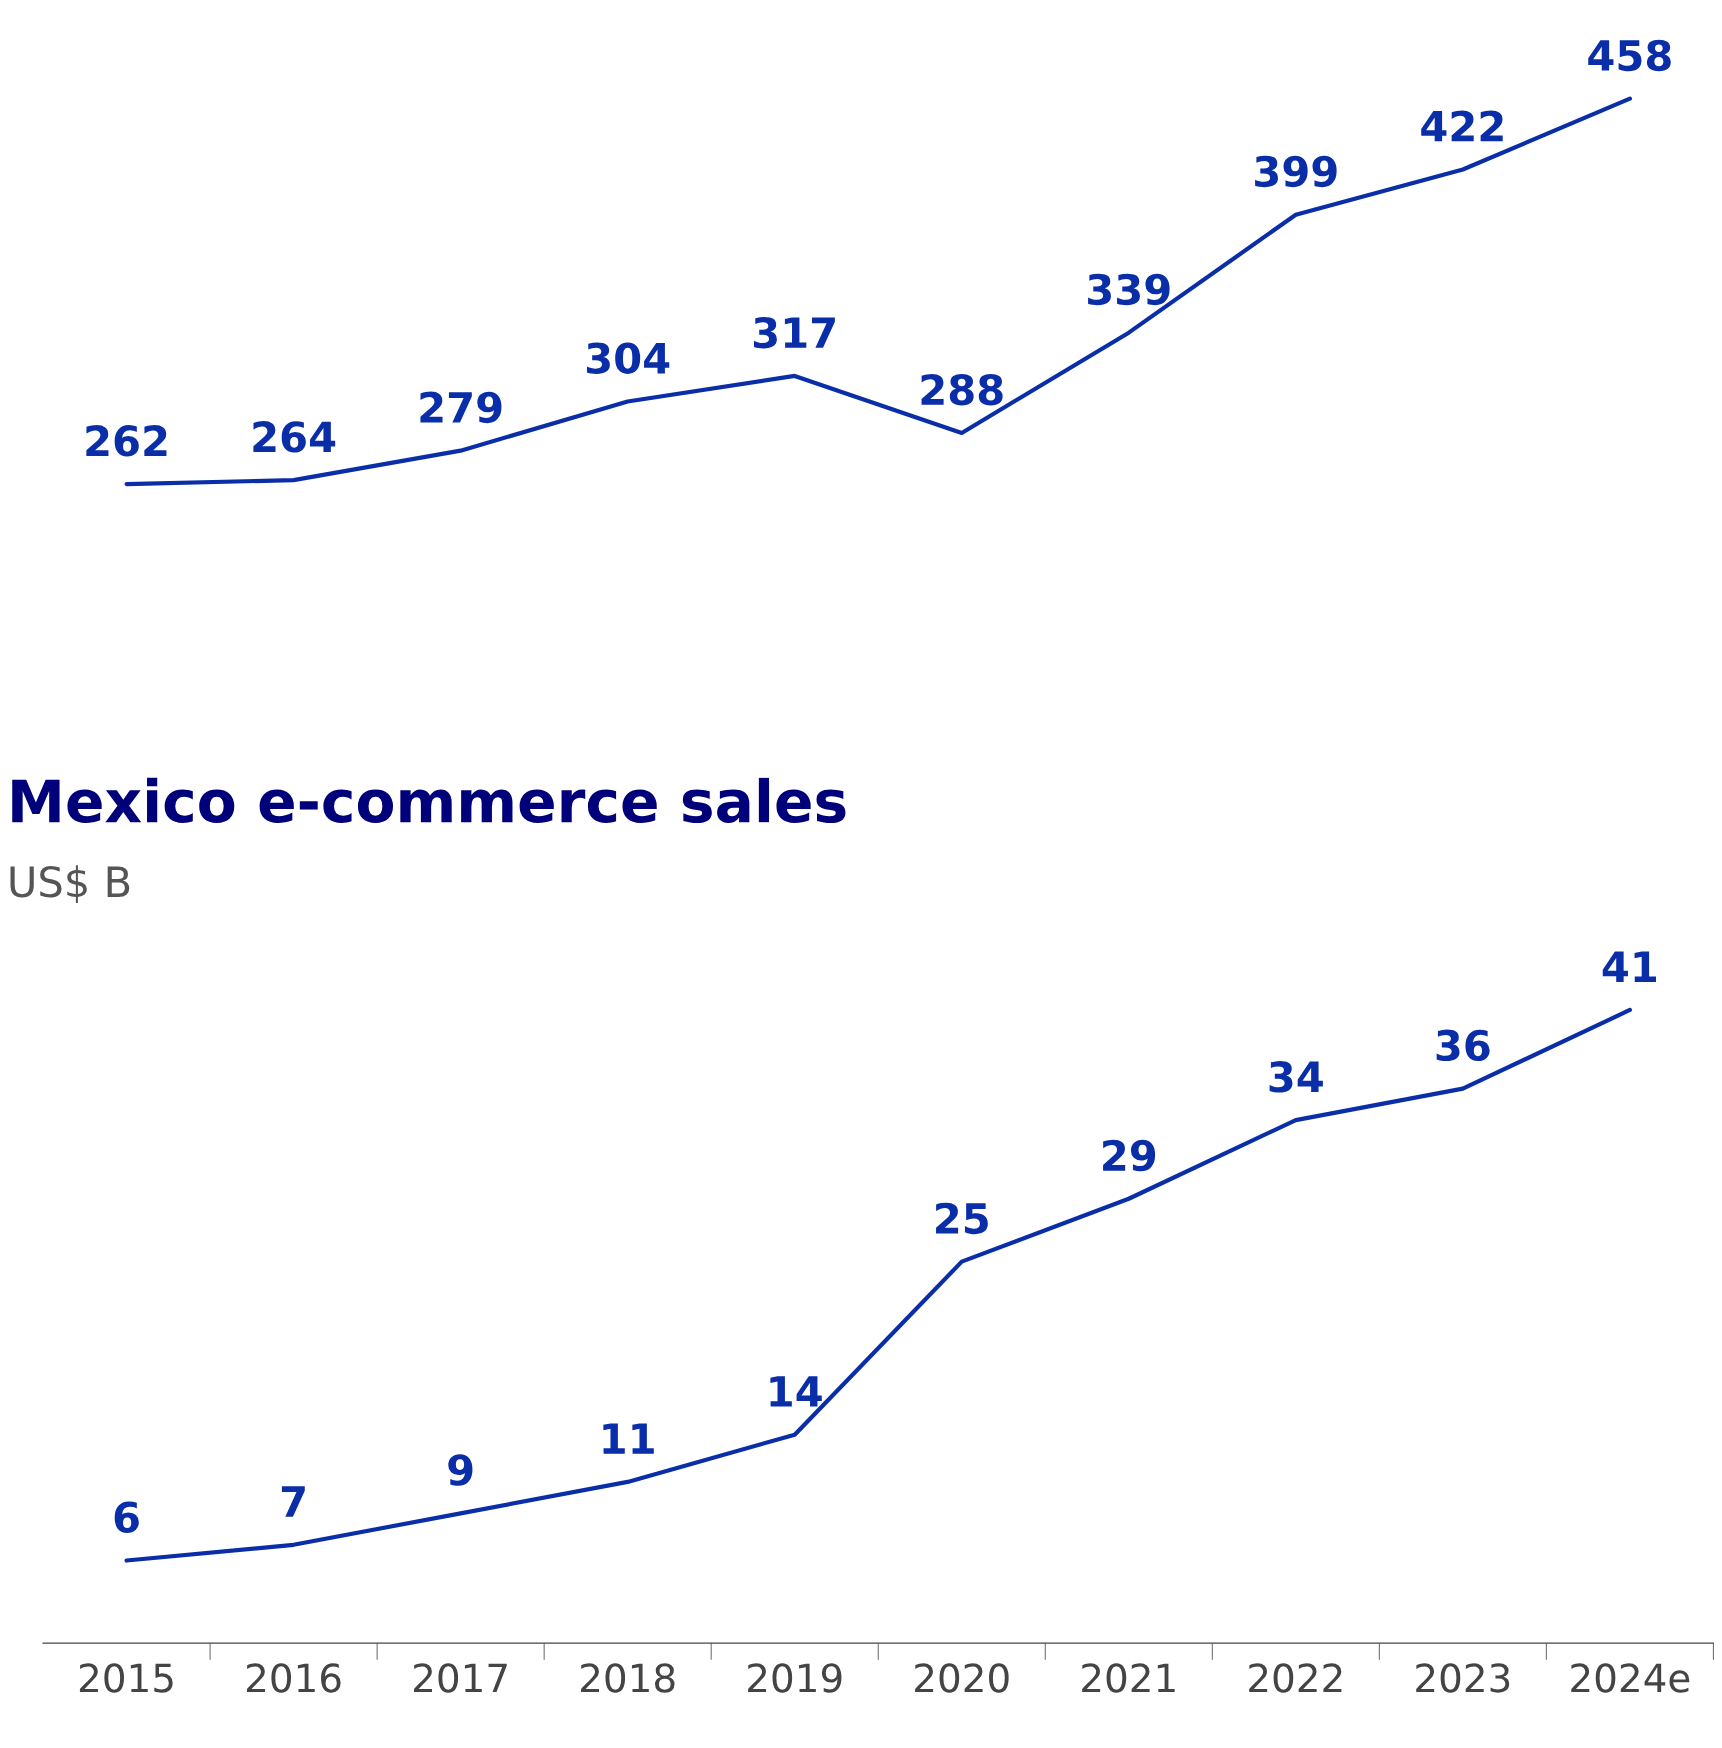 This screenshot has width=1722, height=1748. I want to click on data-label: 262, so click(126, 441).